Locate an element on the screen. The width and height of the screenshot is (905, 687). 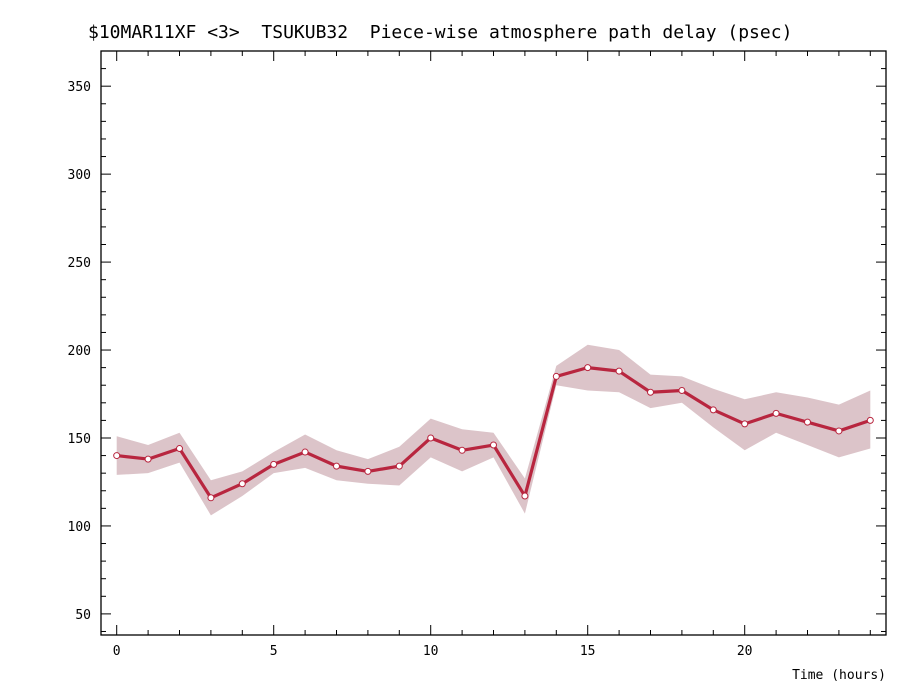
y-tick-label: 250 is located at coordinates (79, 263).